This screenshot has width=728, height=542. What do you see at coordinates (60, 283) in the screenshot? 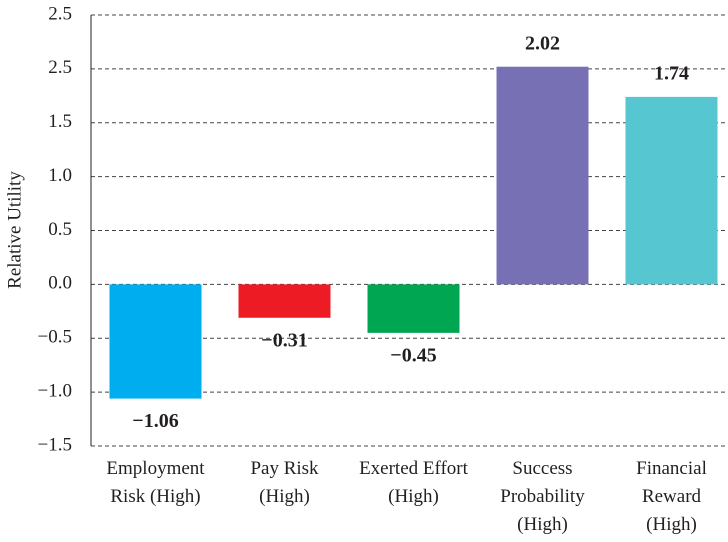
I see `y-tick-label: 0.0` at bounding box center [60, 283].